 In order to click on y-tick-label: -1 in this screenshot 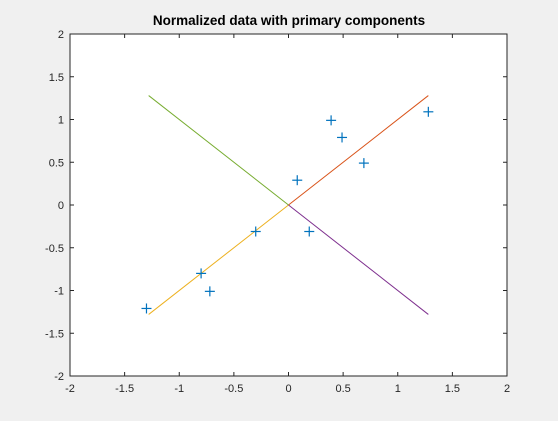, I will do `click(59, 292)`.